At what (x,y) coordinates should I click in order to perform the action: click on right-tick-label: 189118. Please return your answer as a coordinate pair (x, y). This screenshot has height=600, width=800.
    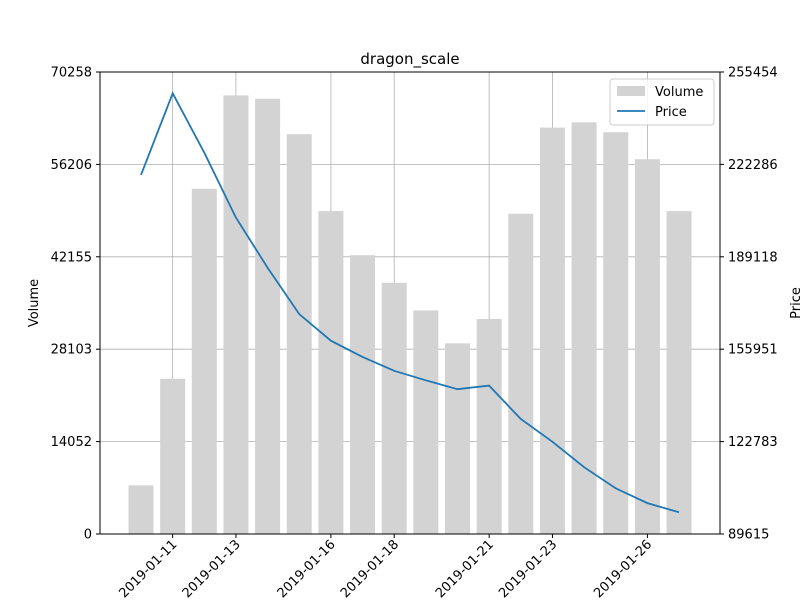
    Looking at the image, I should click on (753, 257).